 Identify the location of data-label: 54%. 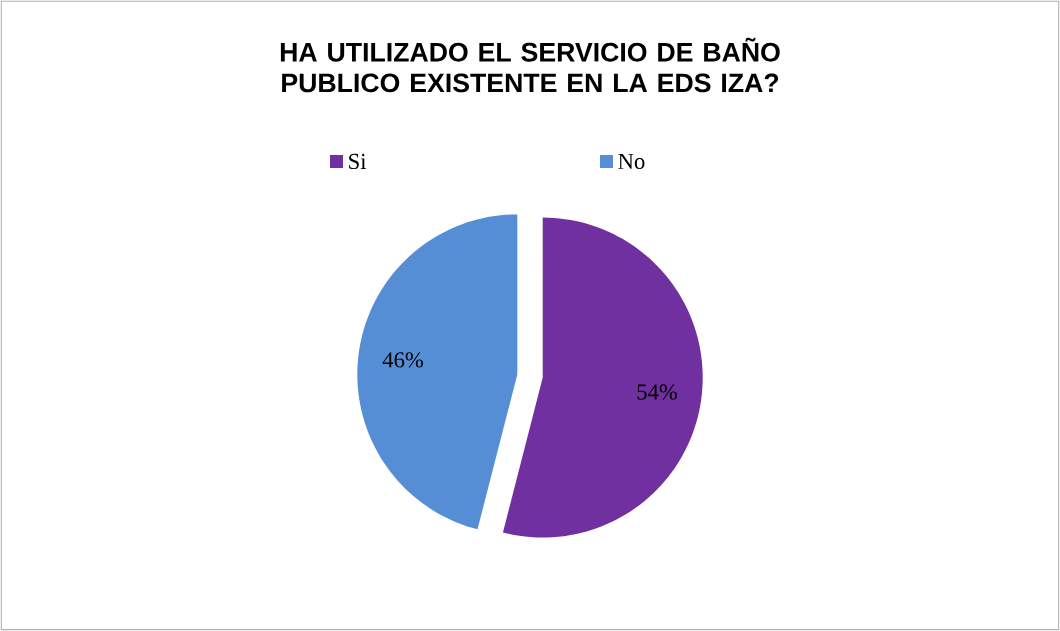
(657, 392).